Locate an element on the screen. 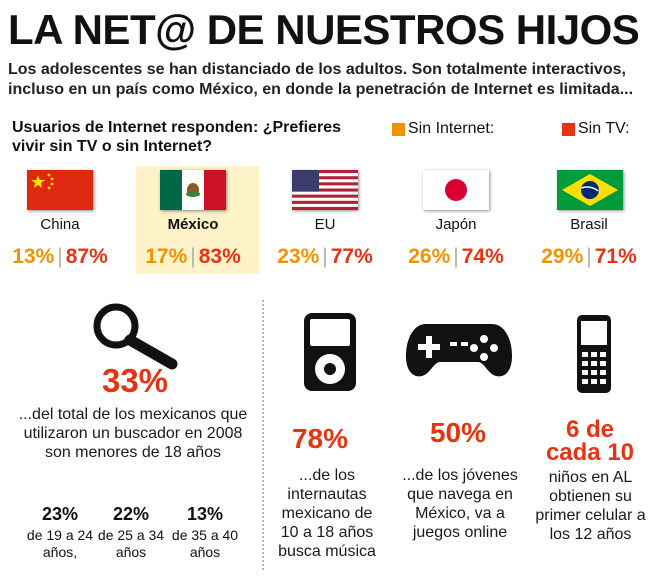 The height and width of the screenshot is (578, 650). mobile-phone-icon is located at coordinates (594, 356).